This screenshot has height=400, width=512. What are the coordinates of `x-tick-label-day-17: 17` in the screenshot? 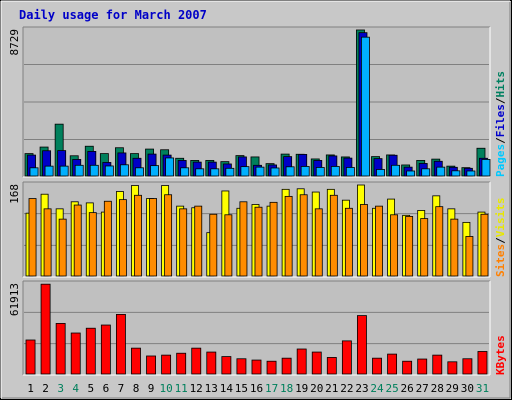 It's located at (271, 388).